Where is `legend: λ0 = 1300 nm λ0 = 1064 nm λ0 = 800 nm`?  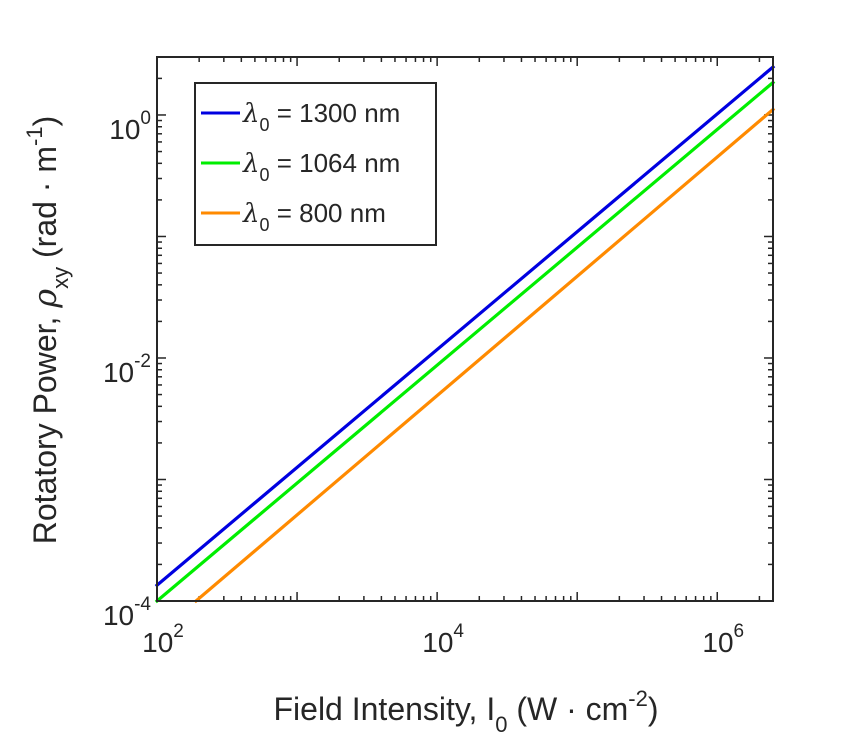
legend: λ0 = 1300 nm λ0 = 1064 nm λ0 = 800 nm is located at coordinates (315, 164).